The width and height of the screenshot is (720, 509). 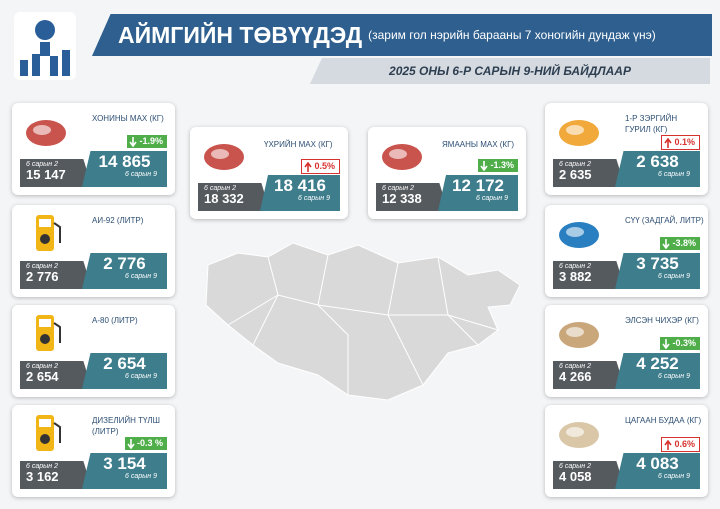 I want to click on current-box: 14 865 6 сарын 9, so click(x=124, y=169).